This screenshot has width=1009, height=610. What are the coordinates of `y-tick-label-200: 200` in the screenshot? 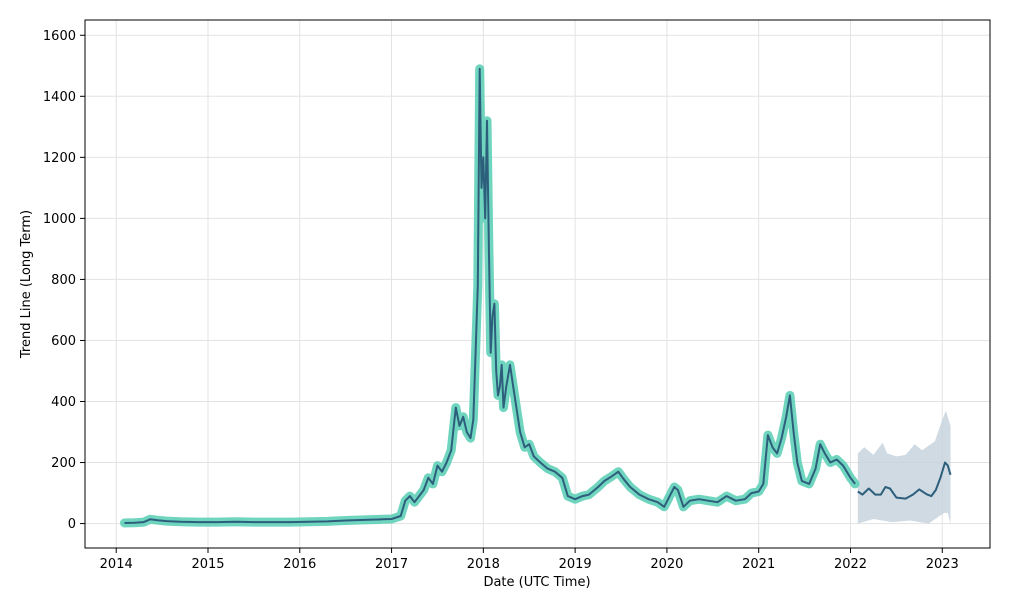 It's located at (63, 463).